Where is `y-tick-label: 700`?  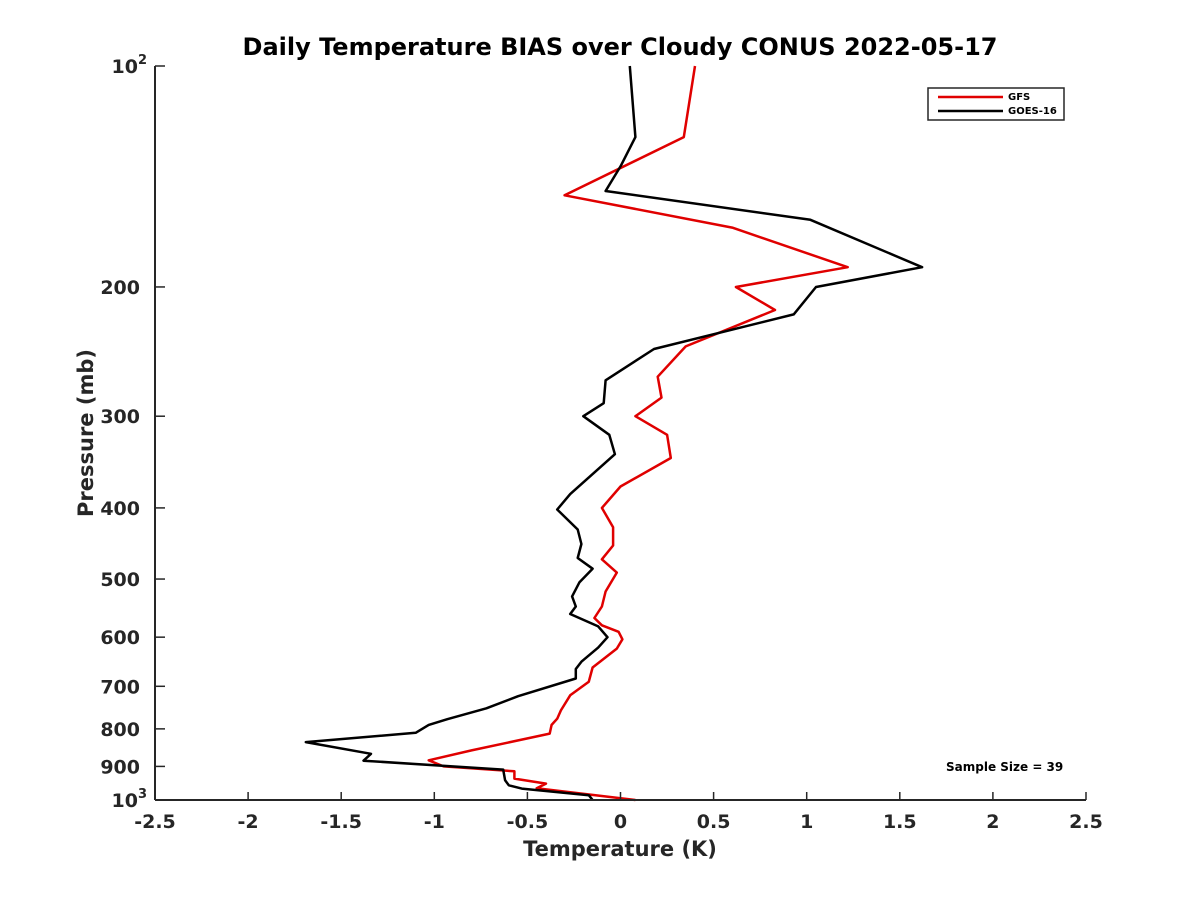
y-tick-label: 700 is located at coordinates (120, 687).